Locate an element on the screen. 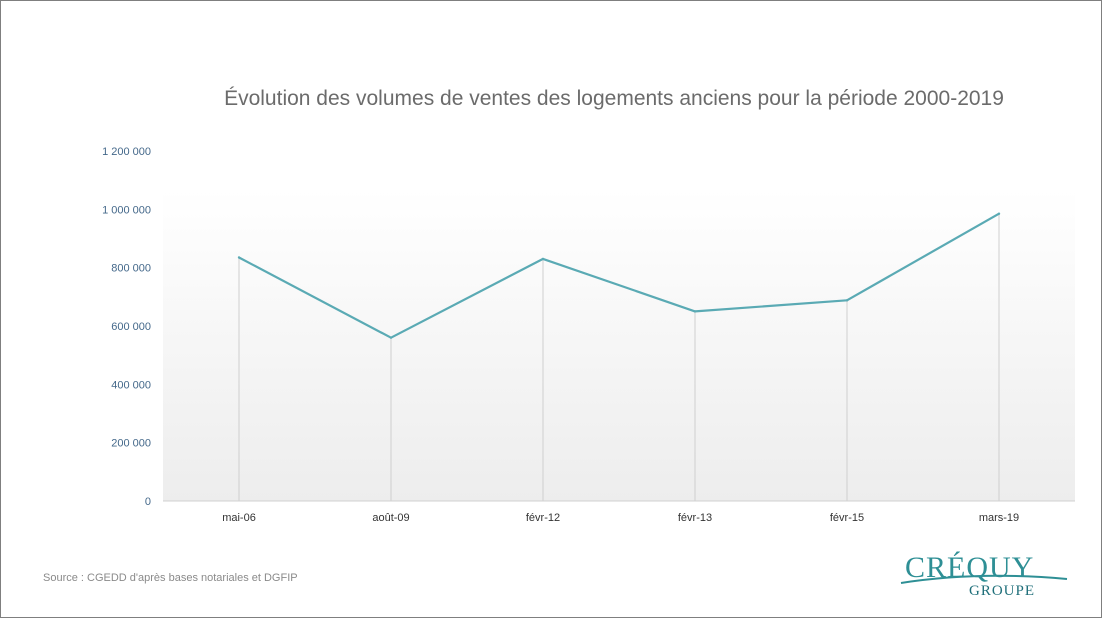 The width and height of the screenshot is (1102, 618). y-tick-label: 1 000 000 is located at coordinates (126, 210).